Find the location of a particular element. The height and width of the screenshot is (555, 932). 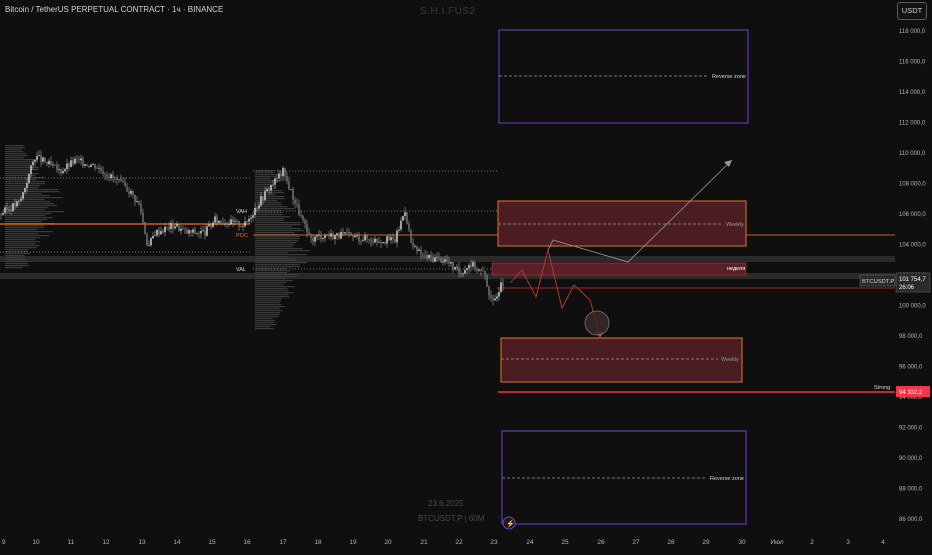

nedelya-zone is located at coordinates (619, 269).